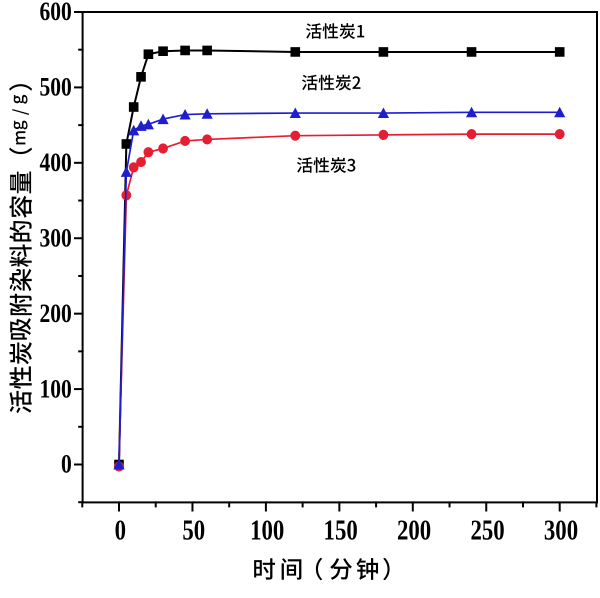 The image size is (600, 598). I want to click on svg-text: 250, so click(487, 530).